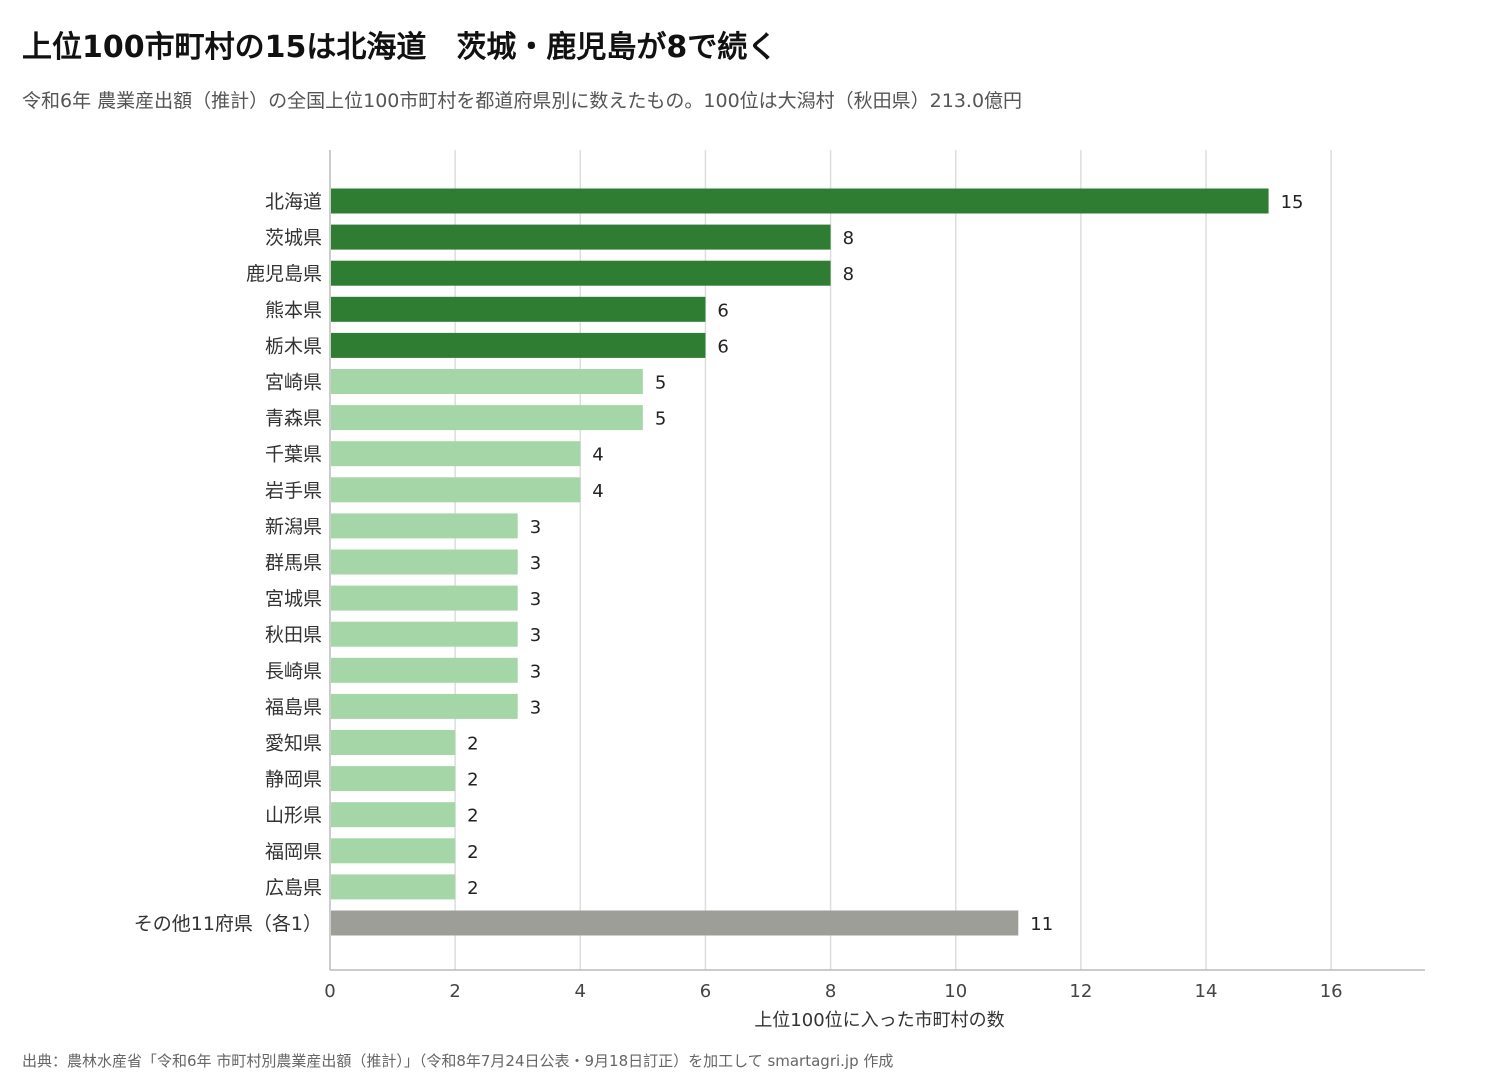  What do you see at coordinates (284, 274) in the screenshot?
I see `category-label: 鹿児島県` at bounding box center [284, 274].